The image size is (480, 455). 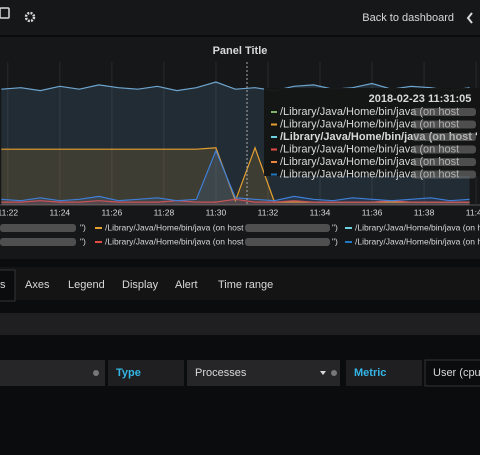 I want to click on x-tick-label: 11:38, so click(x=424, y=212).